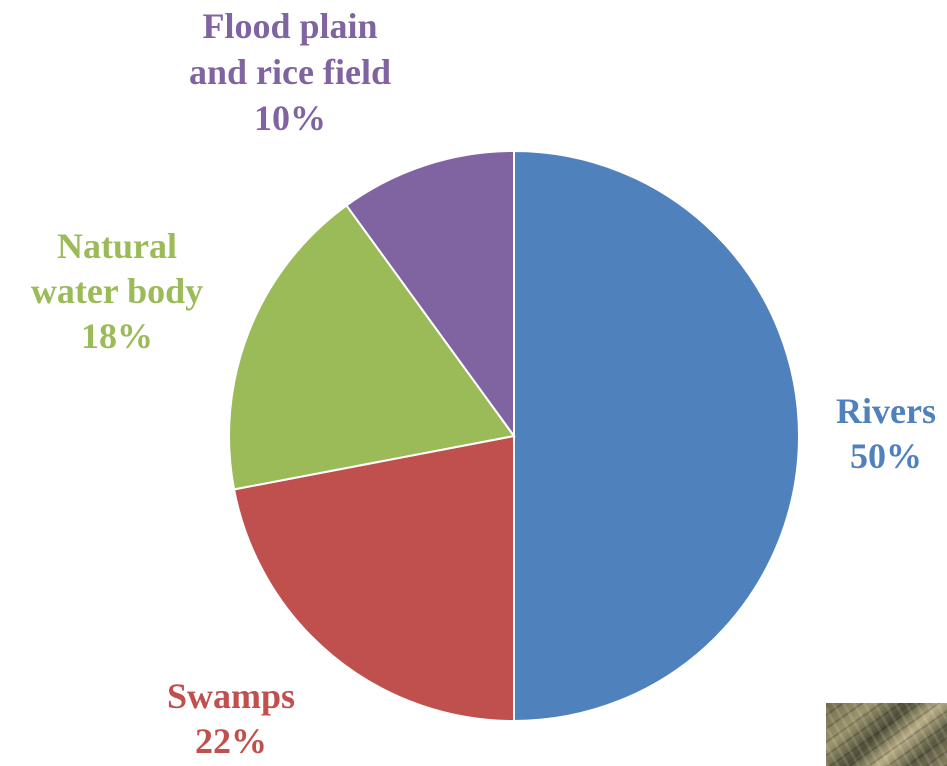 The width and height of the screenshot is (947, 766). I want to click on slice-label-flood-plain-and-rice-field: Flood plain and rice field 10%, so click(290, 72).